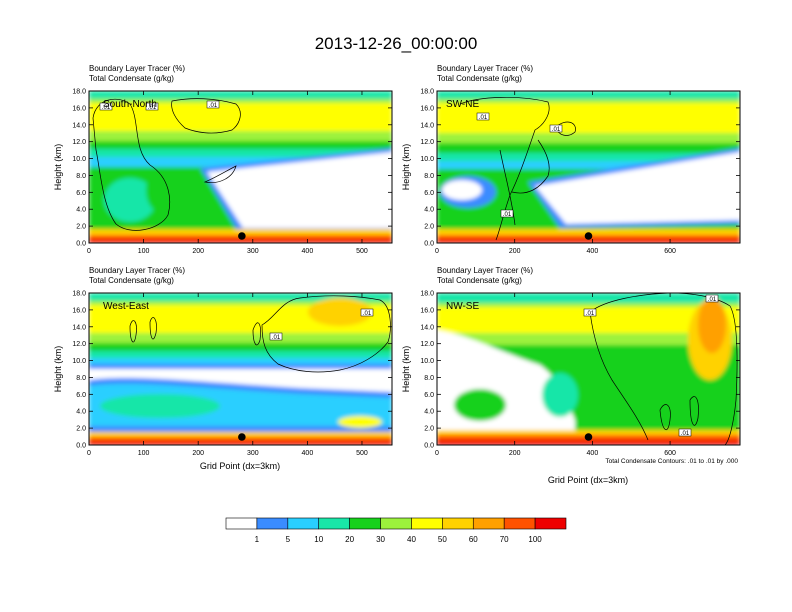 The image size is (792, 612). I want to click on colorbar: 1 5 10 20 30 40 50 60 70 100, so click(396, 530).